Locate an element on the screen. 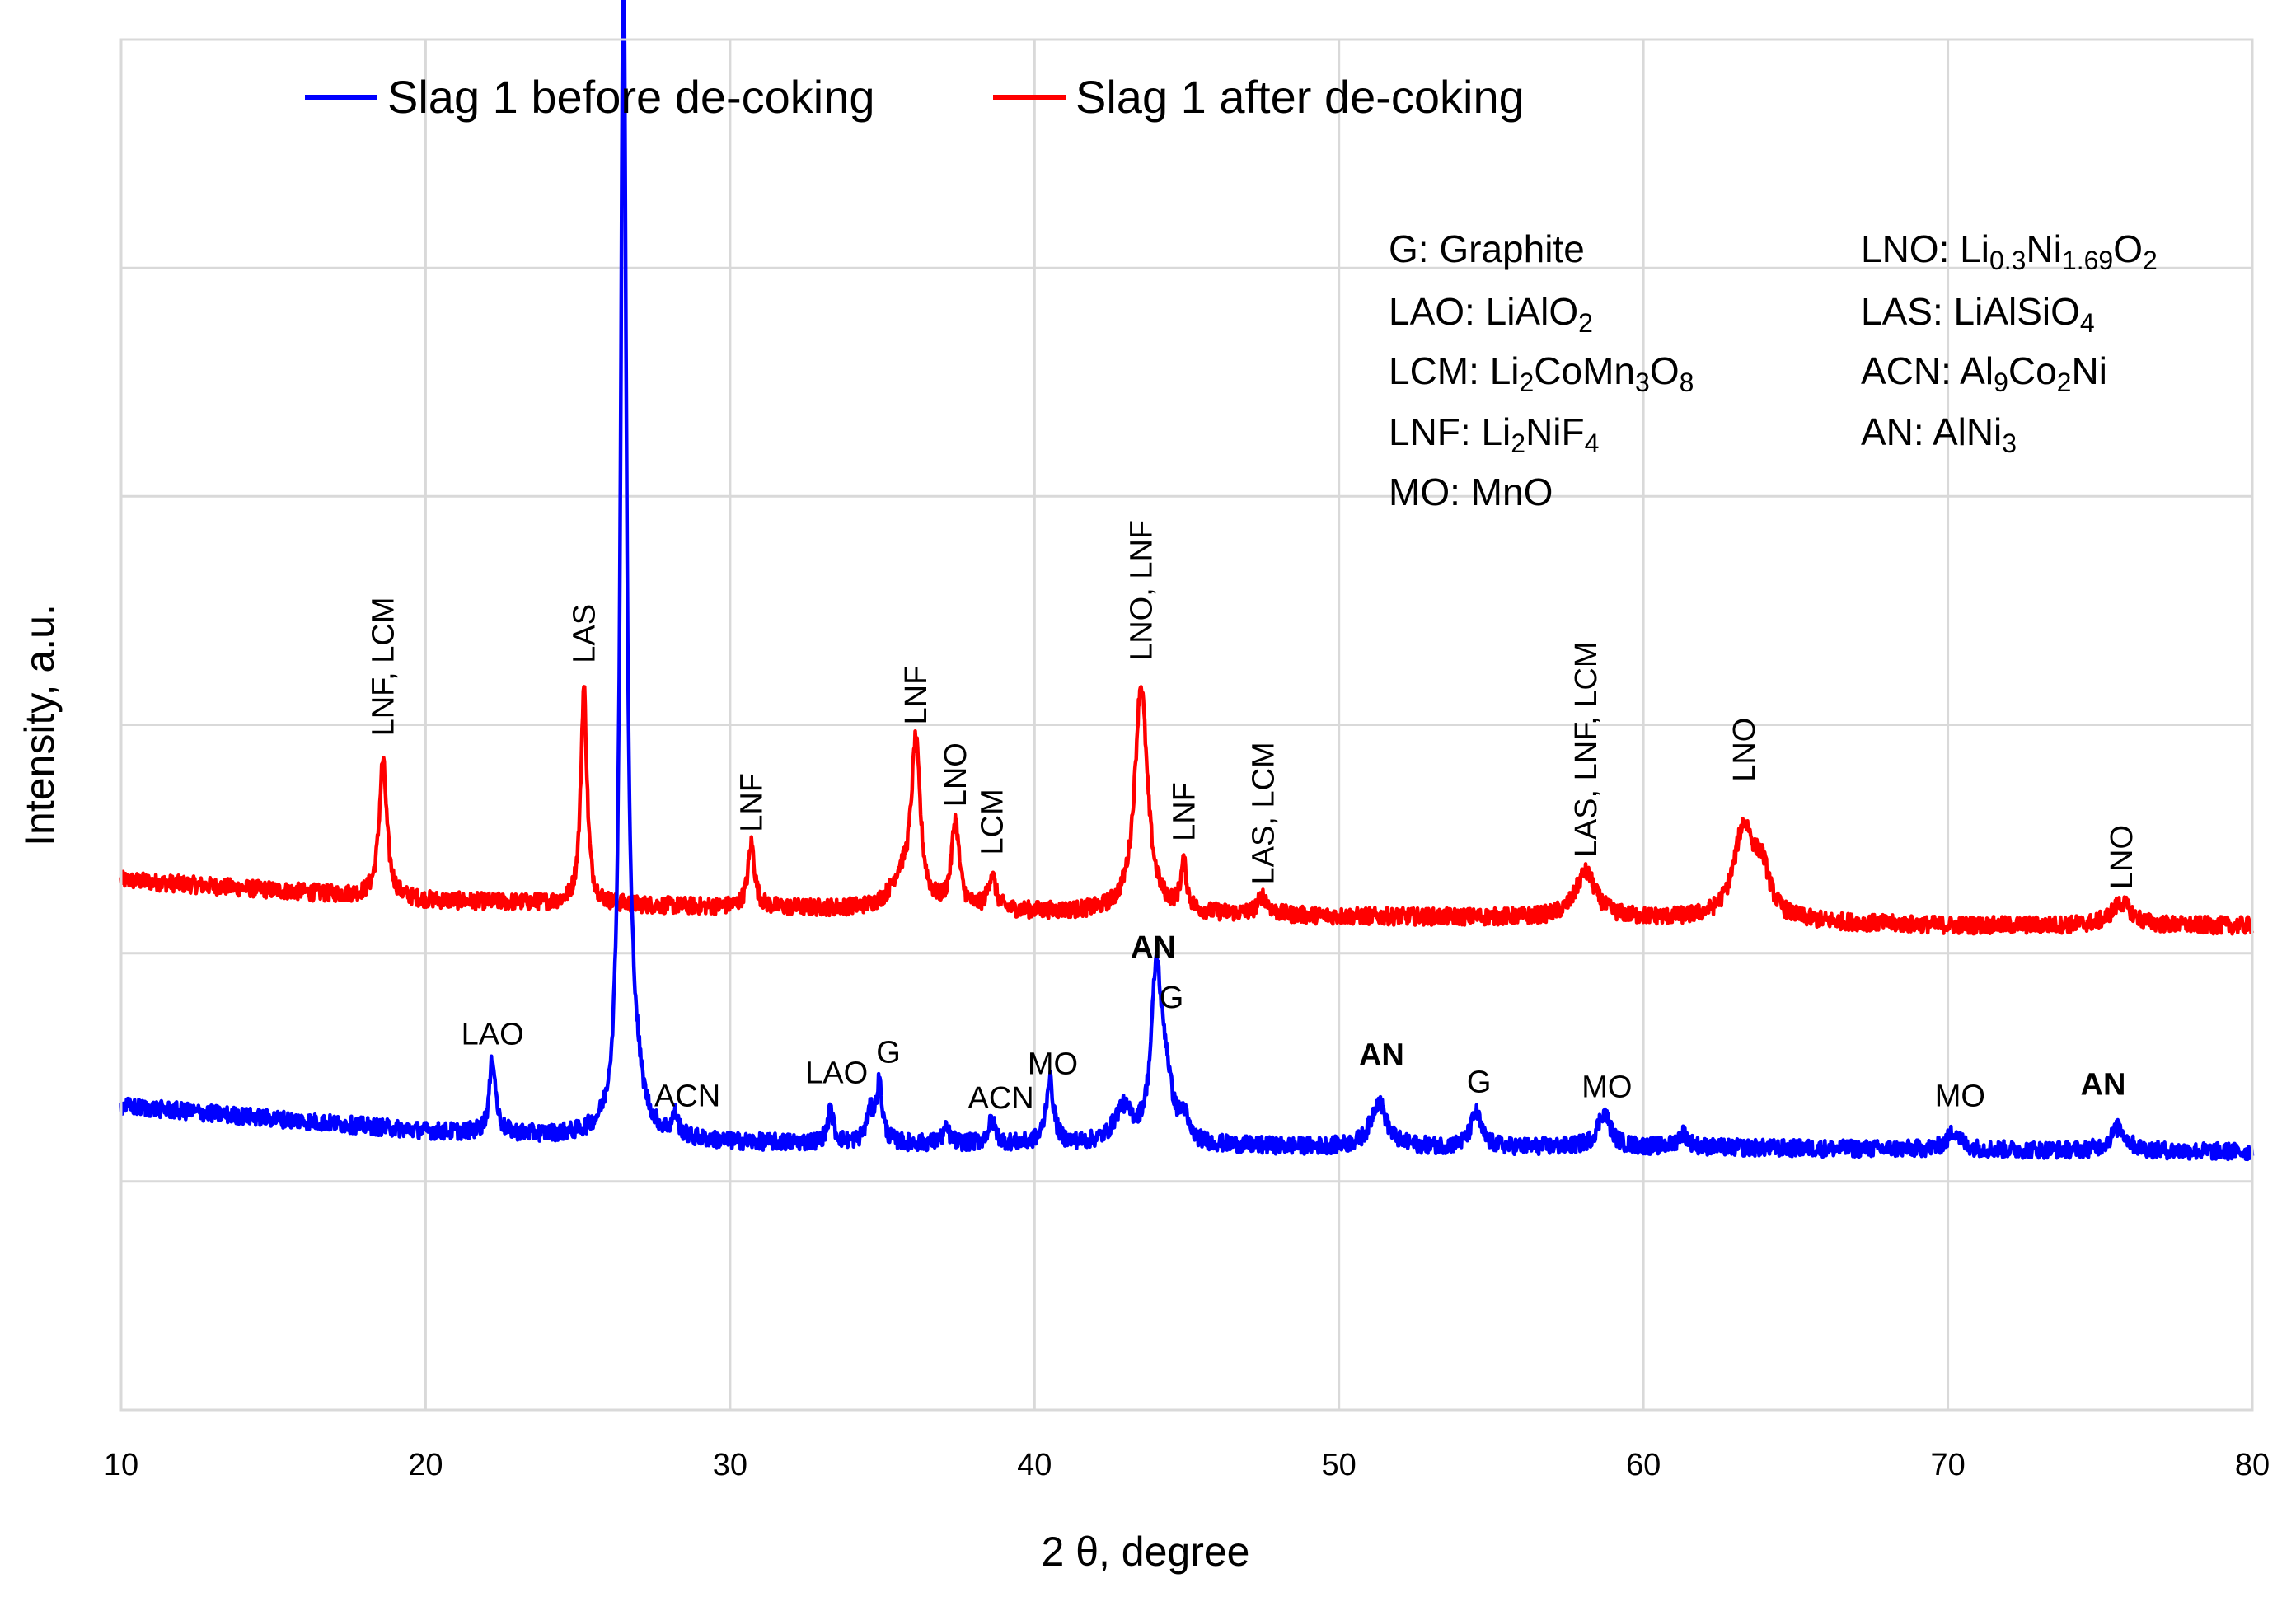 This screenshot has width=2296, height=1611. phase-key-entry: ACN: Al9Co2Ni is located at coordinates (1984, 373).